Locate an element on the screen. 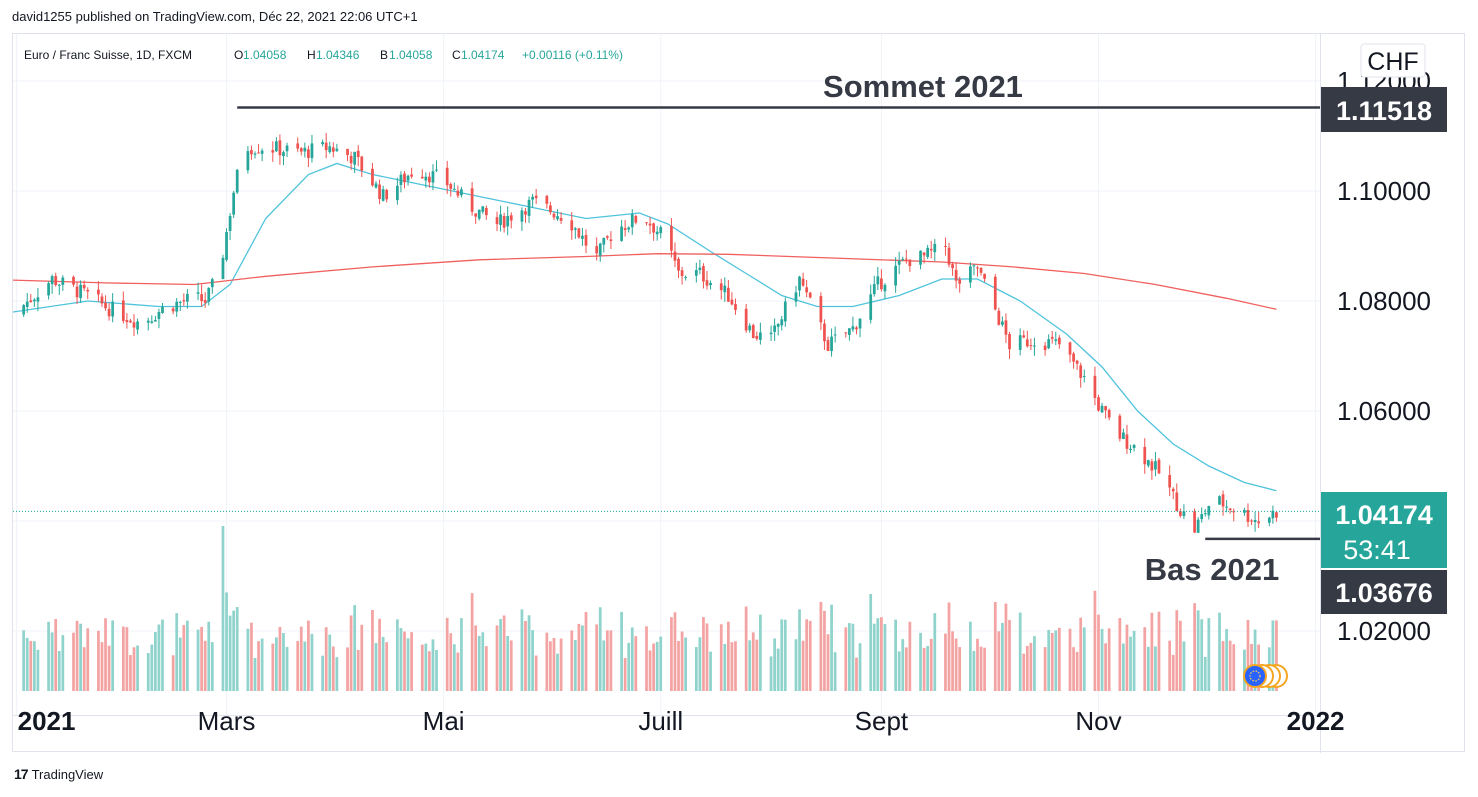 The height and width of the screenshot is (797, 1478). x-tick-label: 2021 is located at coordinates (47, 721).